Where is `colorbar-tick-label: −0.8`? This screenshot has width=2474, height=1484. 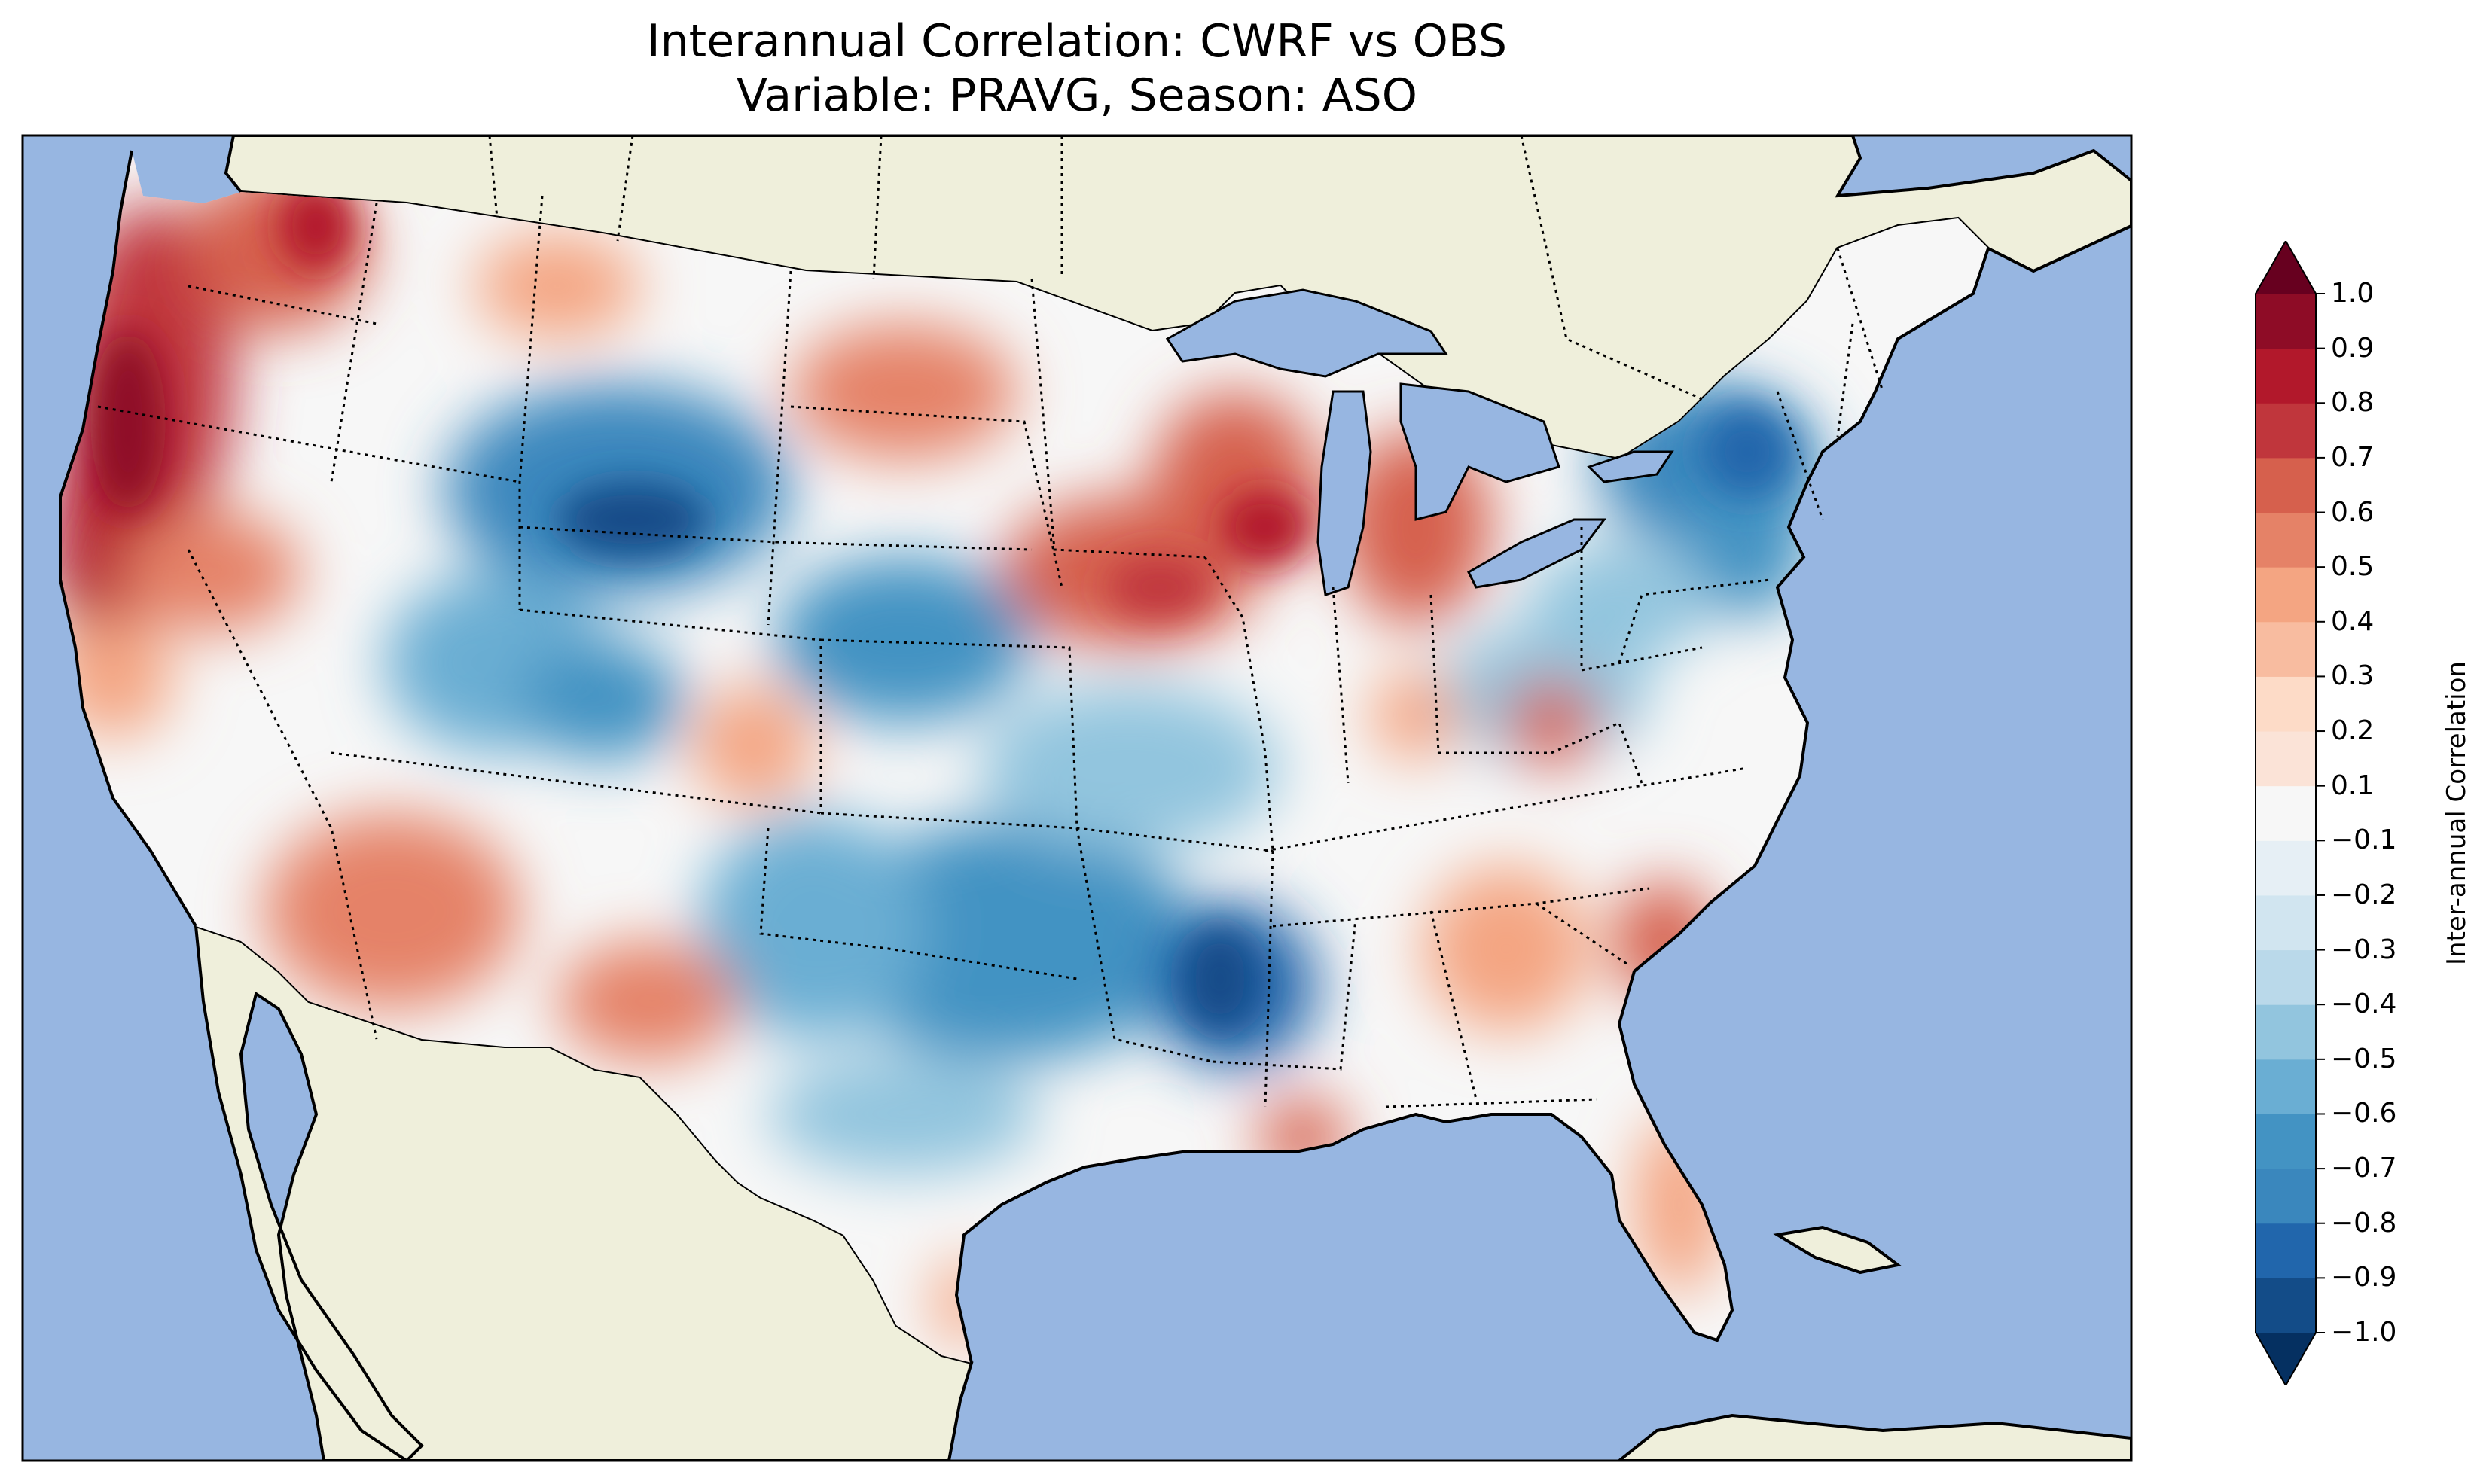
colorbar-tick-label: −0.8 is located at coordinates (2364, 1223).